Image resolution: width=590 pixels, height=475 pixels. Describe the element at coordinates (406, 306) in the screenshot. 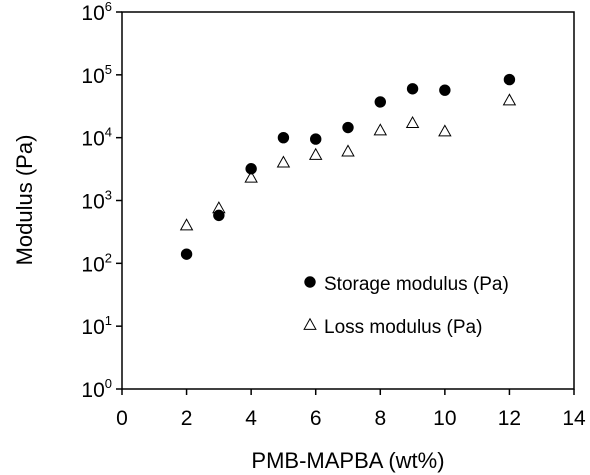

I see `legend: Storage modulus (Pa) Loss modulus (Pa)` at that location.